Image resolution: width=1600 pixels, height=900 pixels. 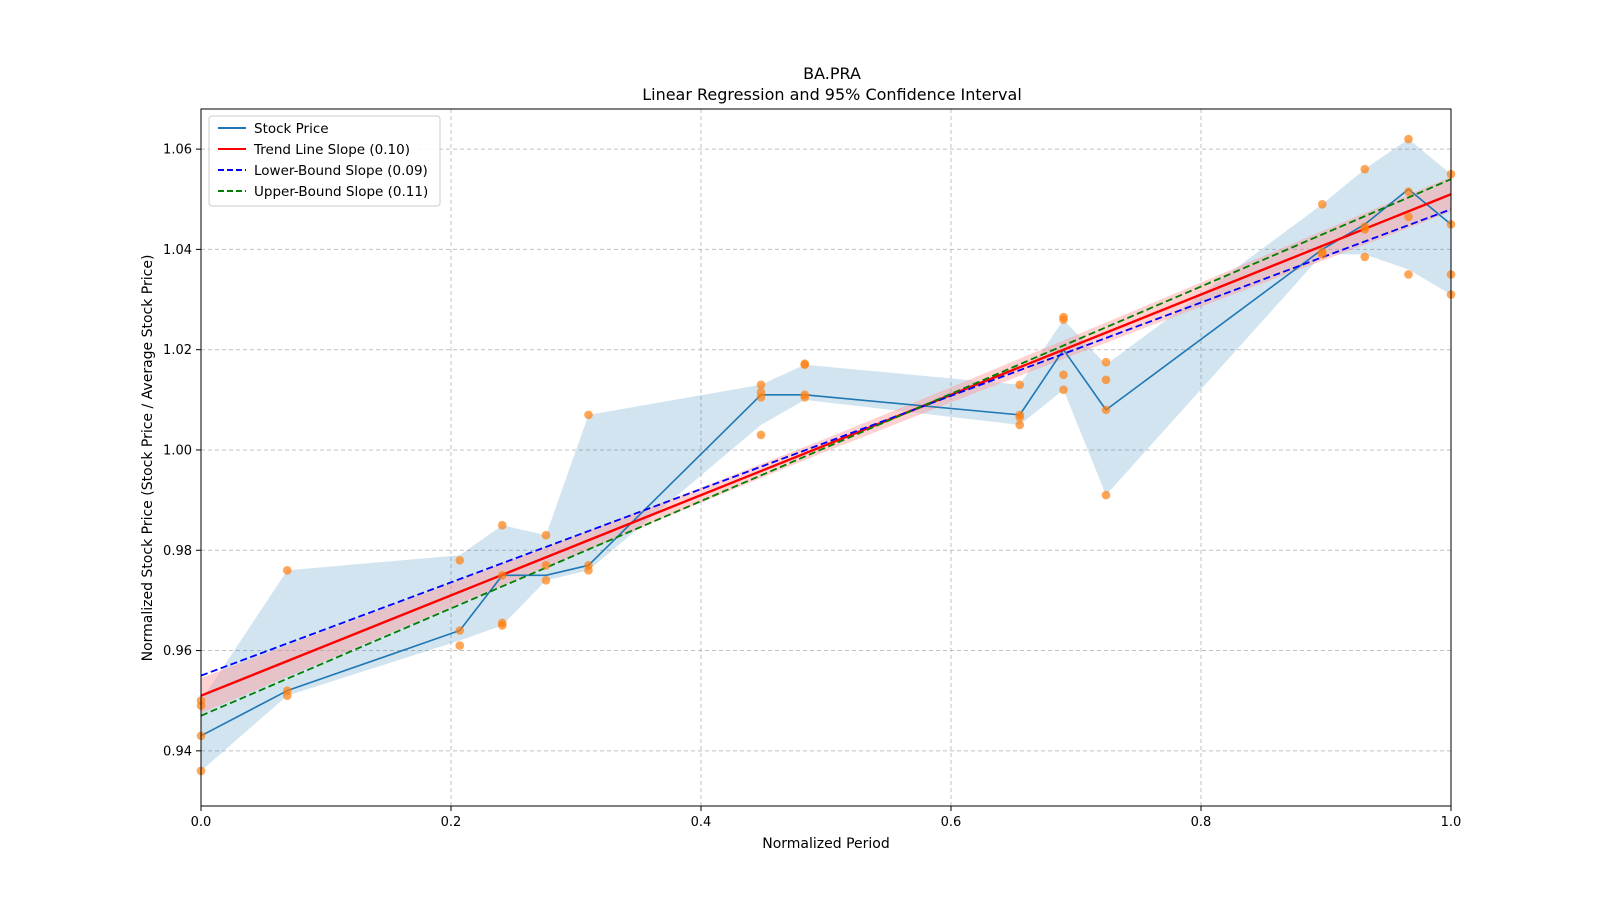 I want to click on x-tick-label: 0.2, so click(x=451, y=822).